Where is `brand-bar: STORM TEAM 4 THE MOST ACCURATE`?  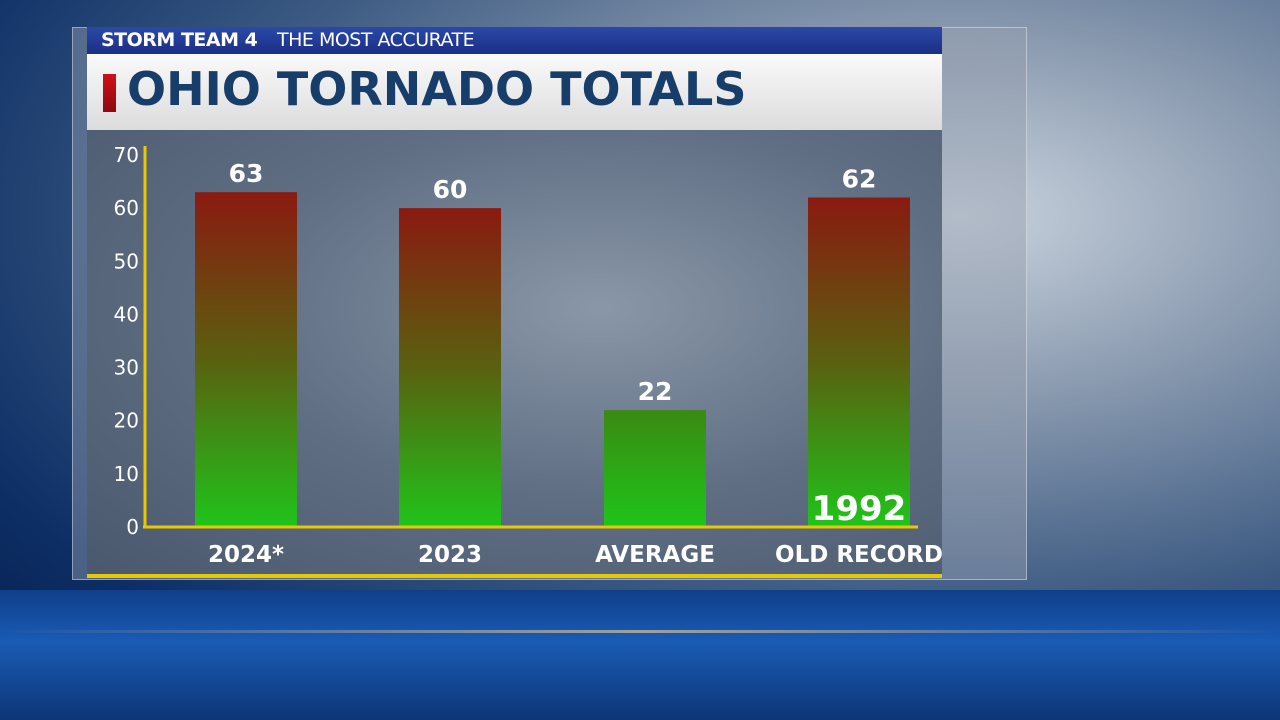 brand-bar: STORM TEAM 4 THE MOST ACCURATE is located at coordinates (514, 40).